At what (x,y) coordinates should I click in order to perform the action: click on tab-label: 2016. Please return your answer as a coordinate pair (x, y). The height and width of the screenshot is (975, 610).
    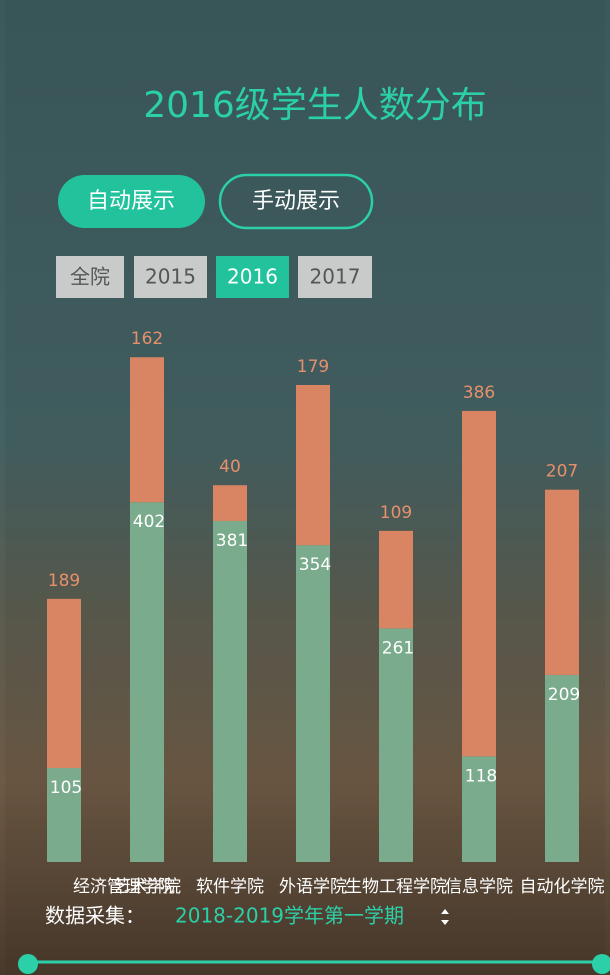
    Looking at the image, I should click on (252, 277).